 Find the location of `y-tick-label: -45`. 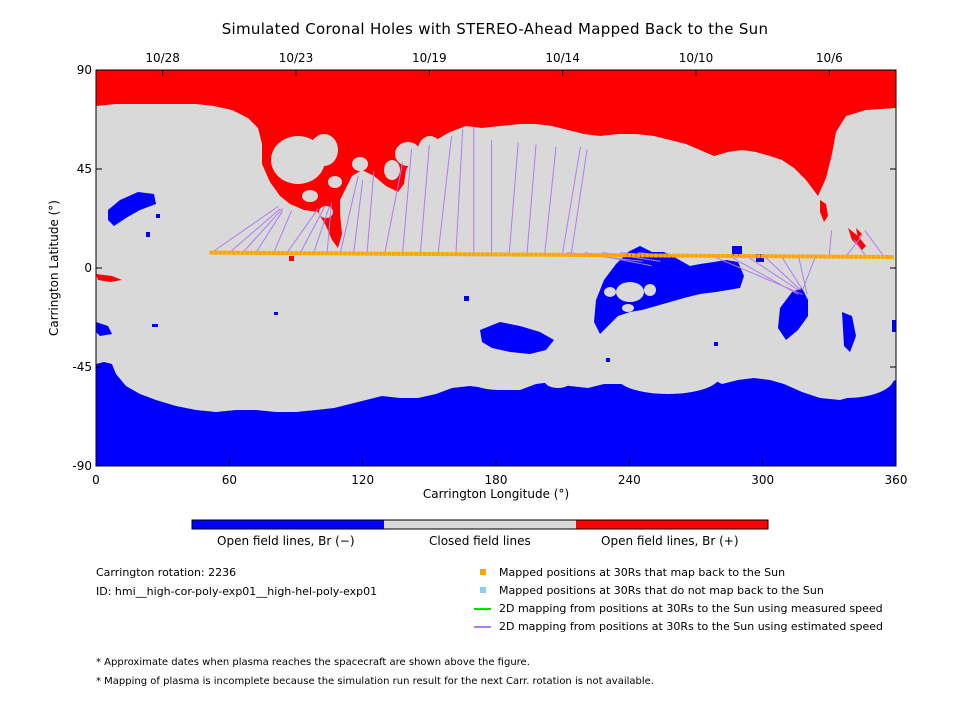

y-tick-label: -45 is located at coordinates (82, 367).